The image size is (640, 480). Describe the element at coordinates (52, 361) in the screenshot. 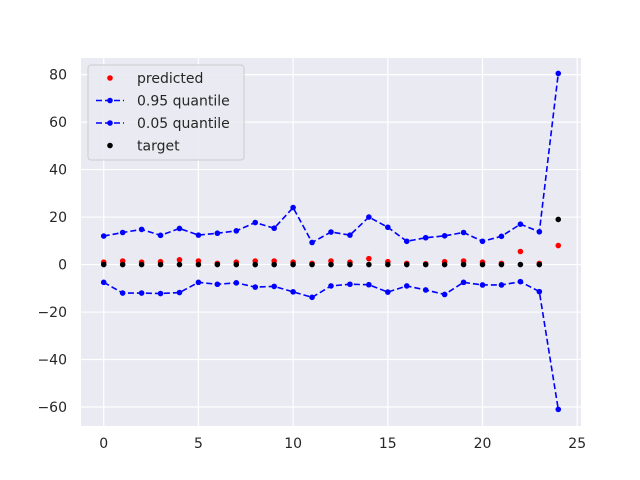

I see `y-tick-label: −40` at that location.